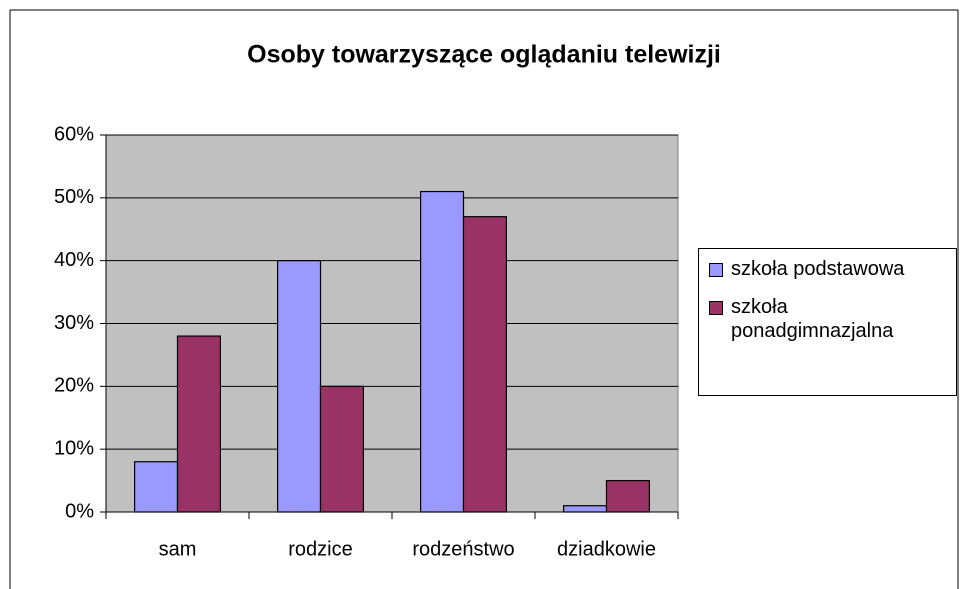 The height and width of the screenshot is (589, 960). What do you see at coordinates (74, 448) in the screenshot?
I see `y-tick-label: 10%` at bounding box center [74, 448].